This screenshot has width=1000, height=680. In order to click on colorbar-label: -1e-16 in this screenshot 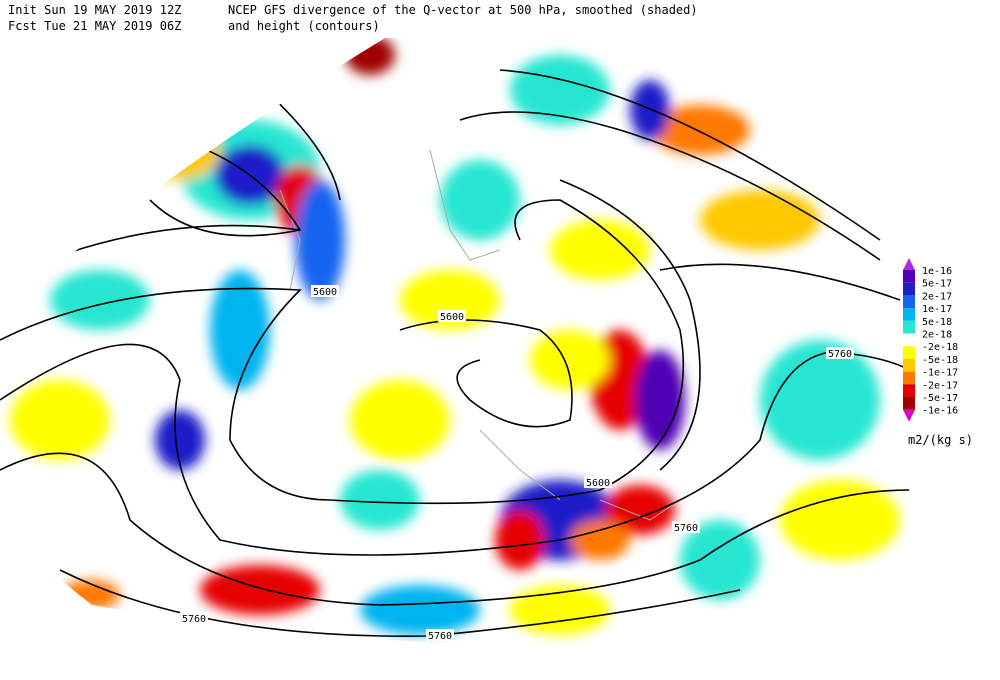, I will do `click(940, 411)`.